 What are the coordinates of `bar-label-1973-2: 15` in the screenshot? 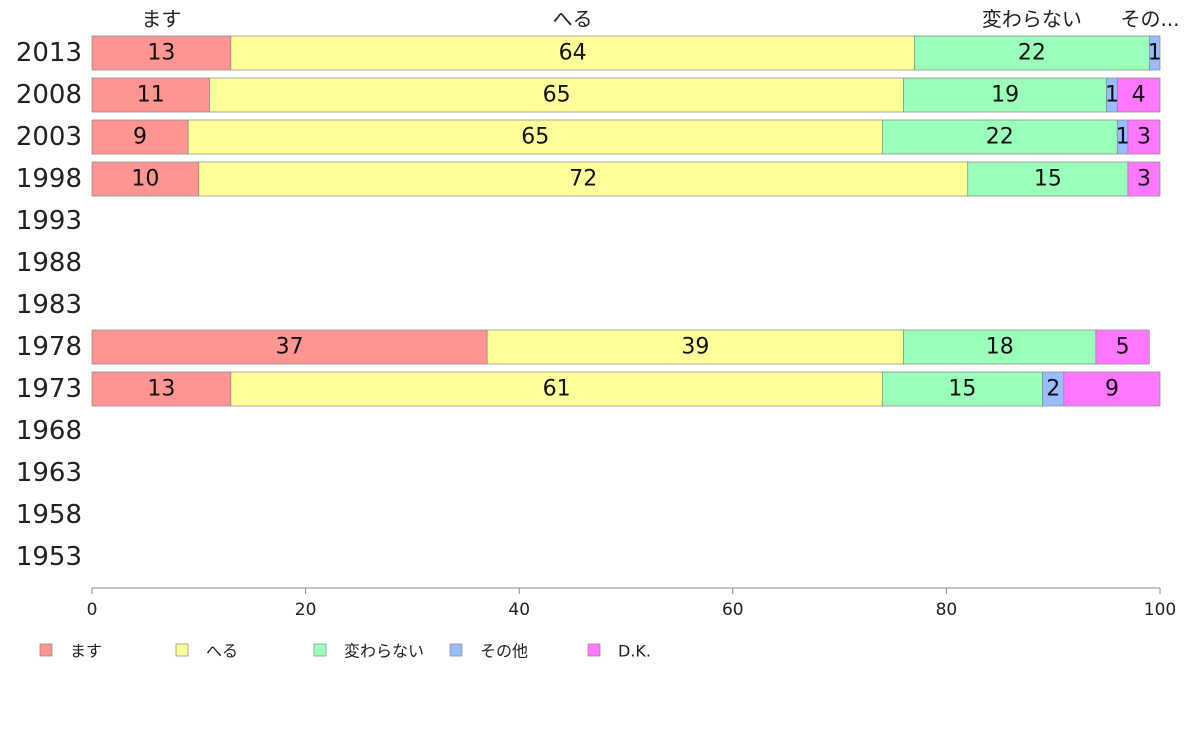 It's located at (962, 389).